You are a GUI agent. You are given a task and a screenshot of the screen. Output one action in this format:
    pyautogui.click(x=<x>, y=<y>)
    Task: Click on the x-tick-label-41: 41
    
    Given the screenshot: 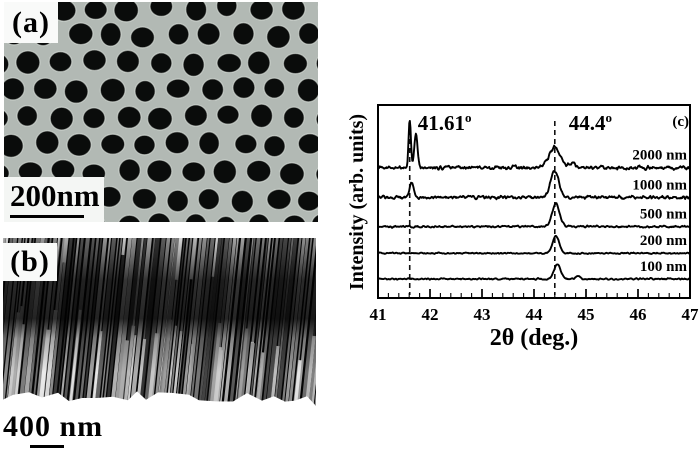 What is the action you would take?
    pyautogui.click(x=378, y=314)
    